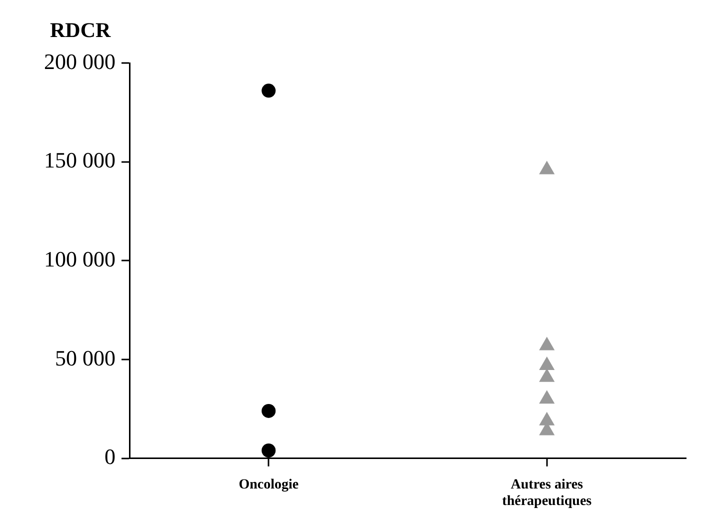  I want to click on y-tick-label: 100 000, so click(80, 259).